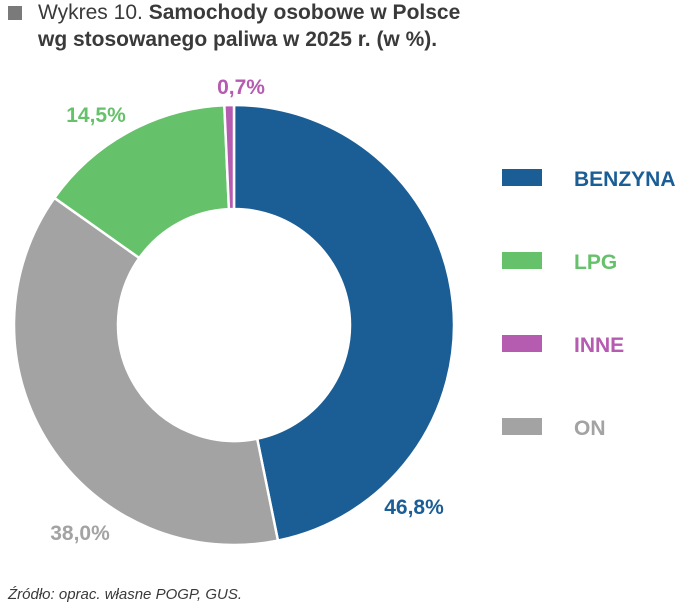 The image size is (690, 606). I want to click on legend-swatch-lpg, so click(522, 260).